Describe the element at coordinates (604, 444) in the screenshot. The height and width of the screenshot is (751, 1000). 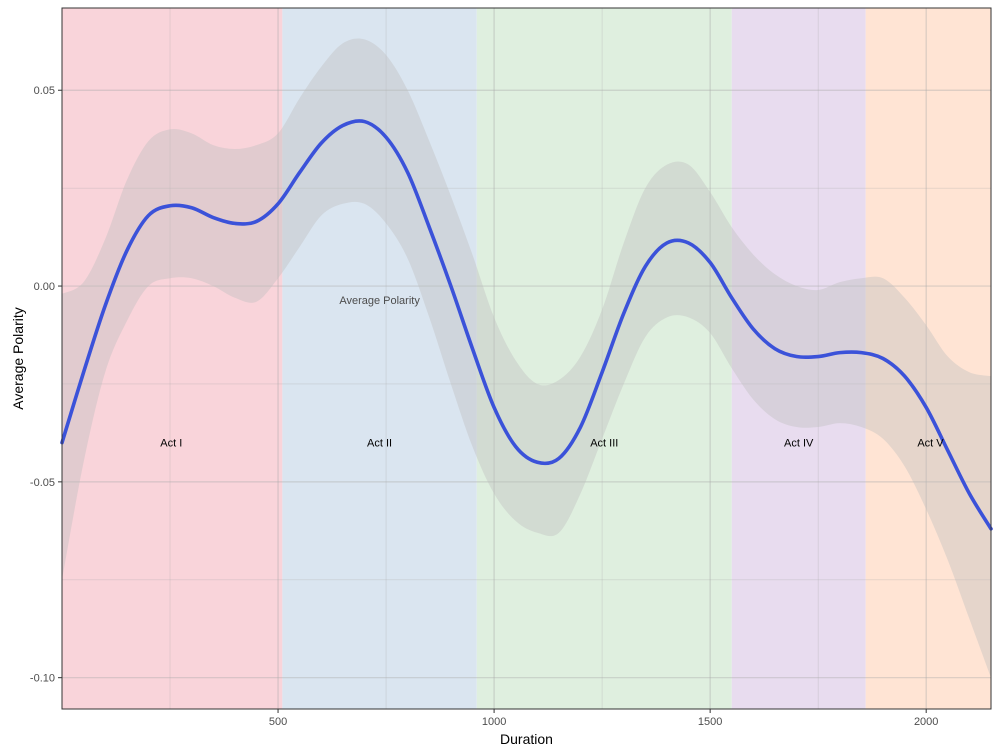
I see `act-label-3: Act III` at that location.